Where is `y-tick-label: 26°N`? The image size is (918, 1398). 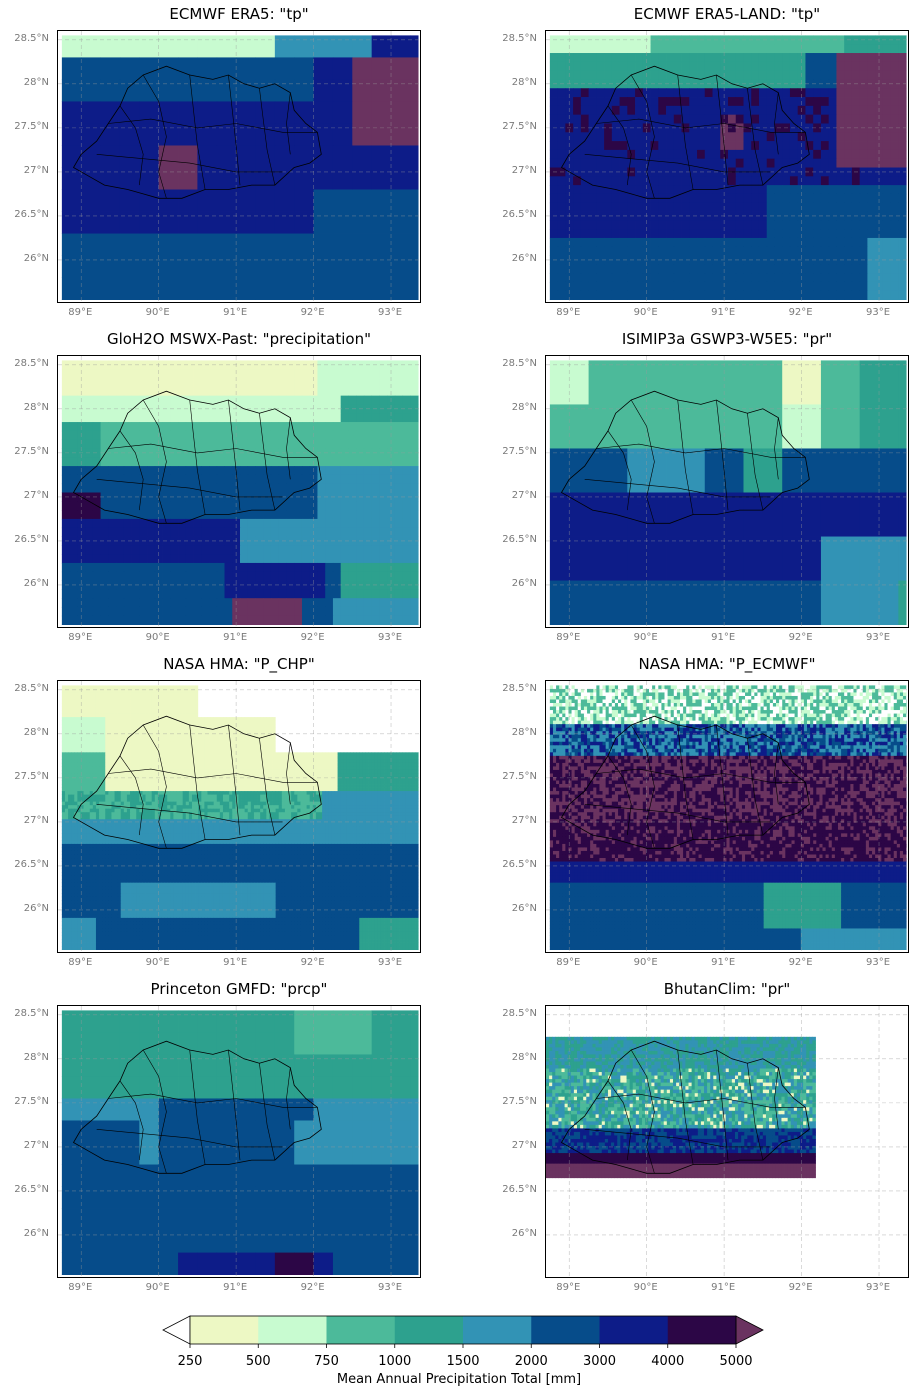 y-tick-label: 26°N is located at coordinates (36, 583).